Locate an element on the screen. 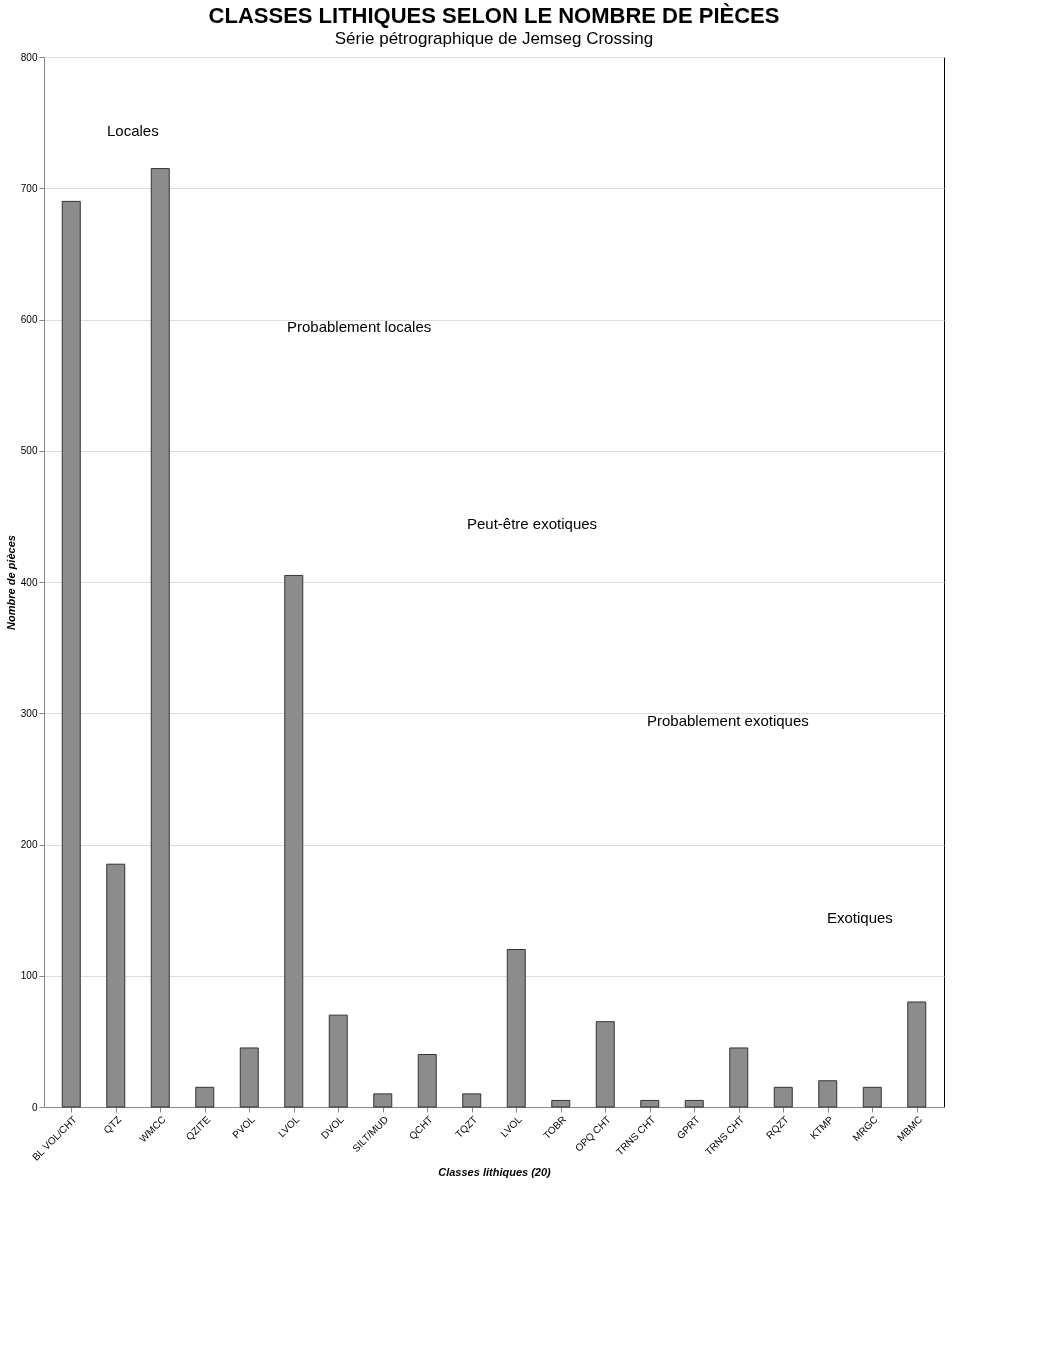 The height and width of the screenshot is (1354, 1044). chart-title: CLASSES LITHIQUES SELON LE NOMBRE DE PIÈCES is located at coordinates (494, 15).